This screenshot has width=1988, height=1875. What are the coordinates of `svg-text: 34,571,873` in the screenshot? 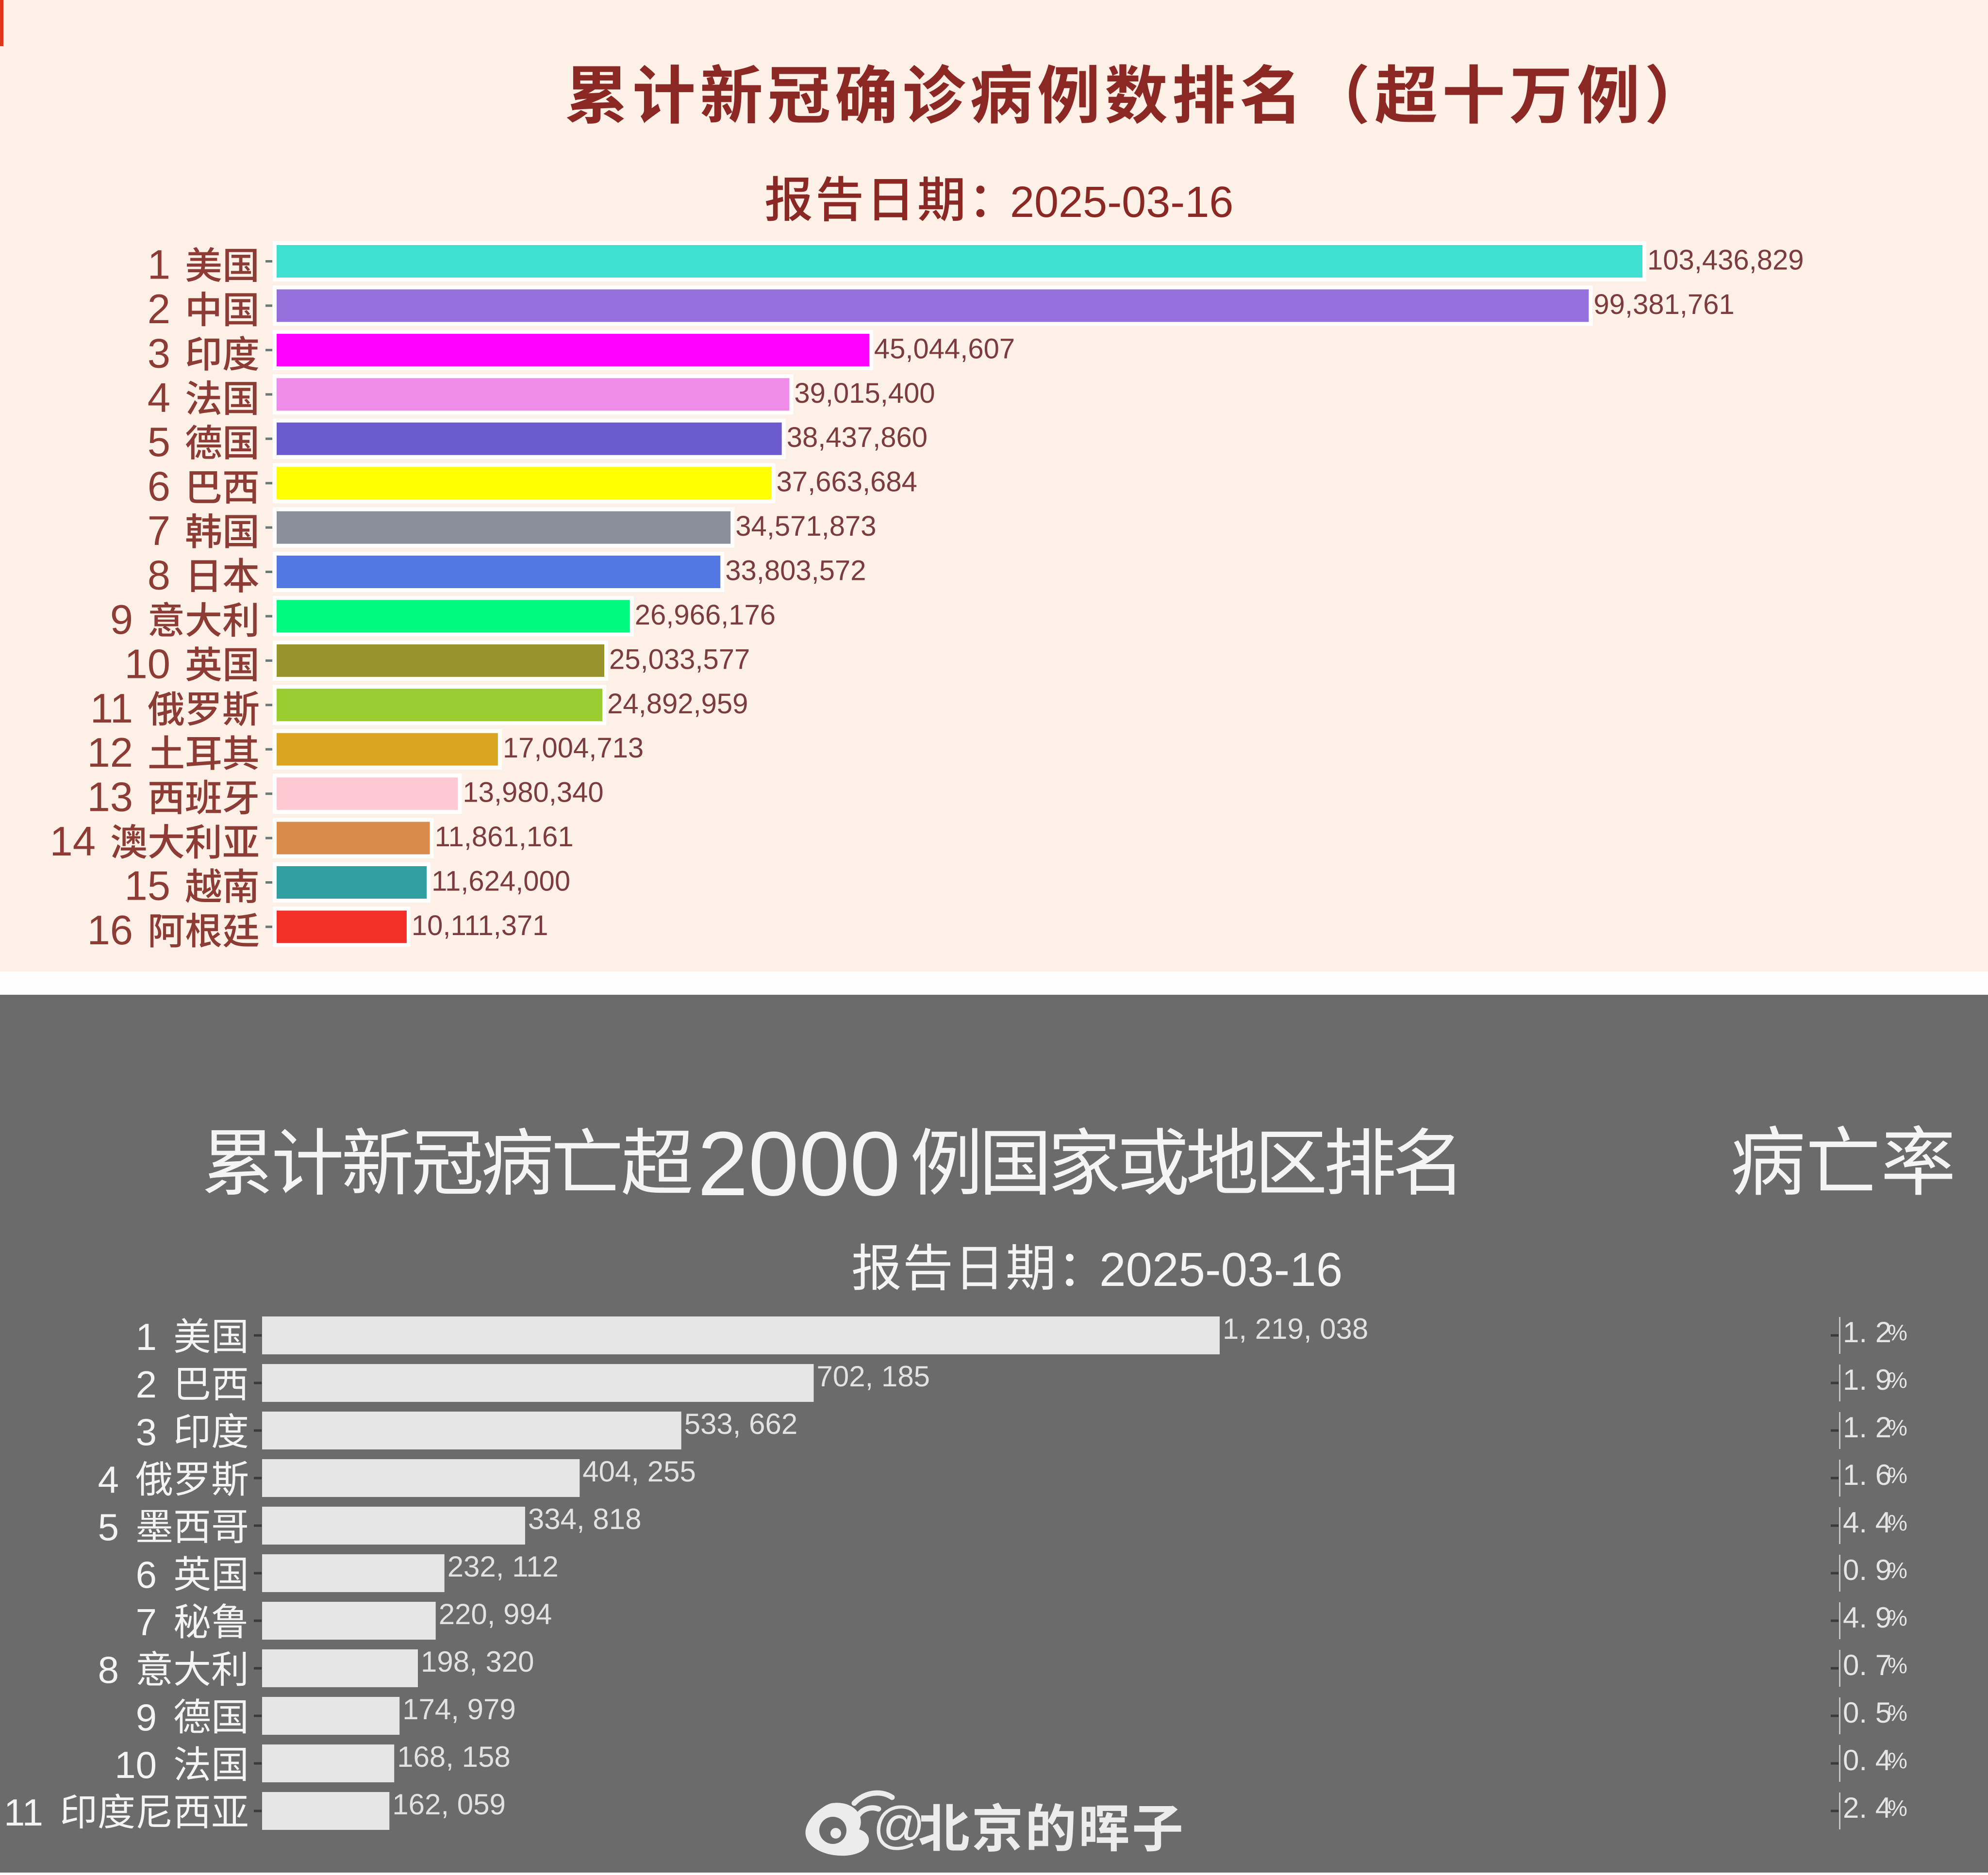 It's located at (806, 526).